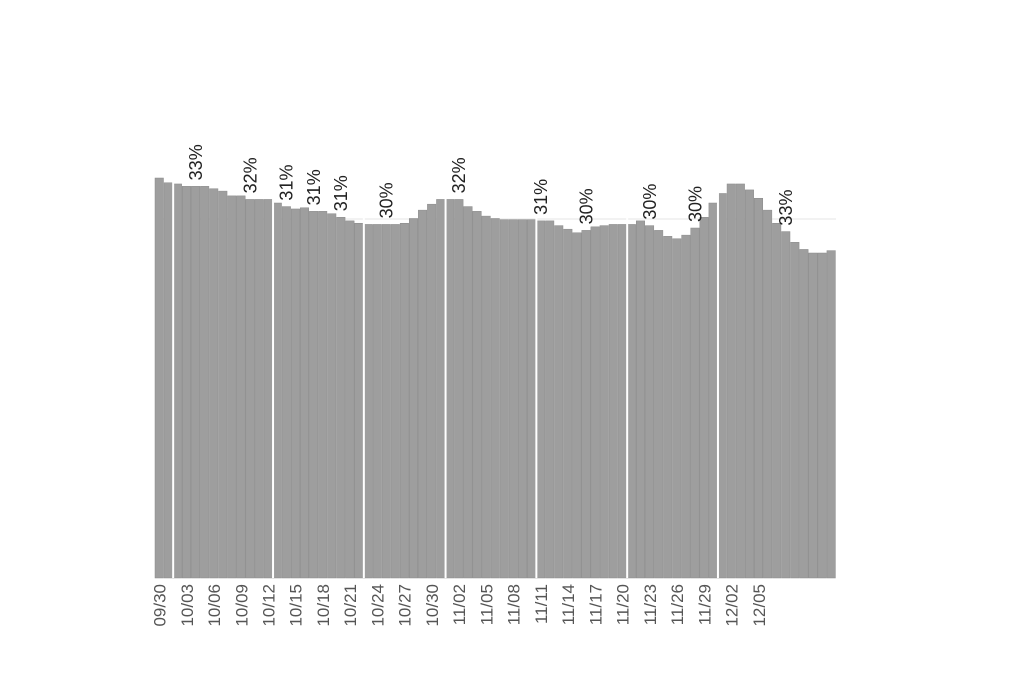 This screenshot has width=1035, height=689. I want to click on x-tick-label: 11/14, so click(568, 604).